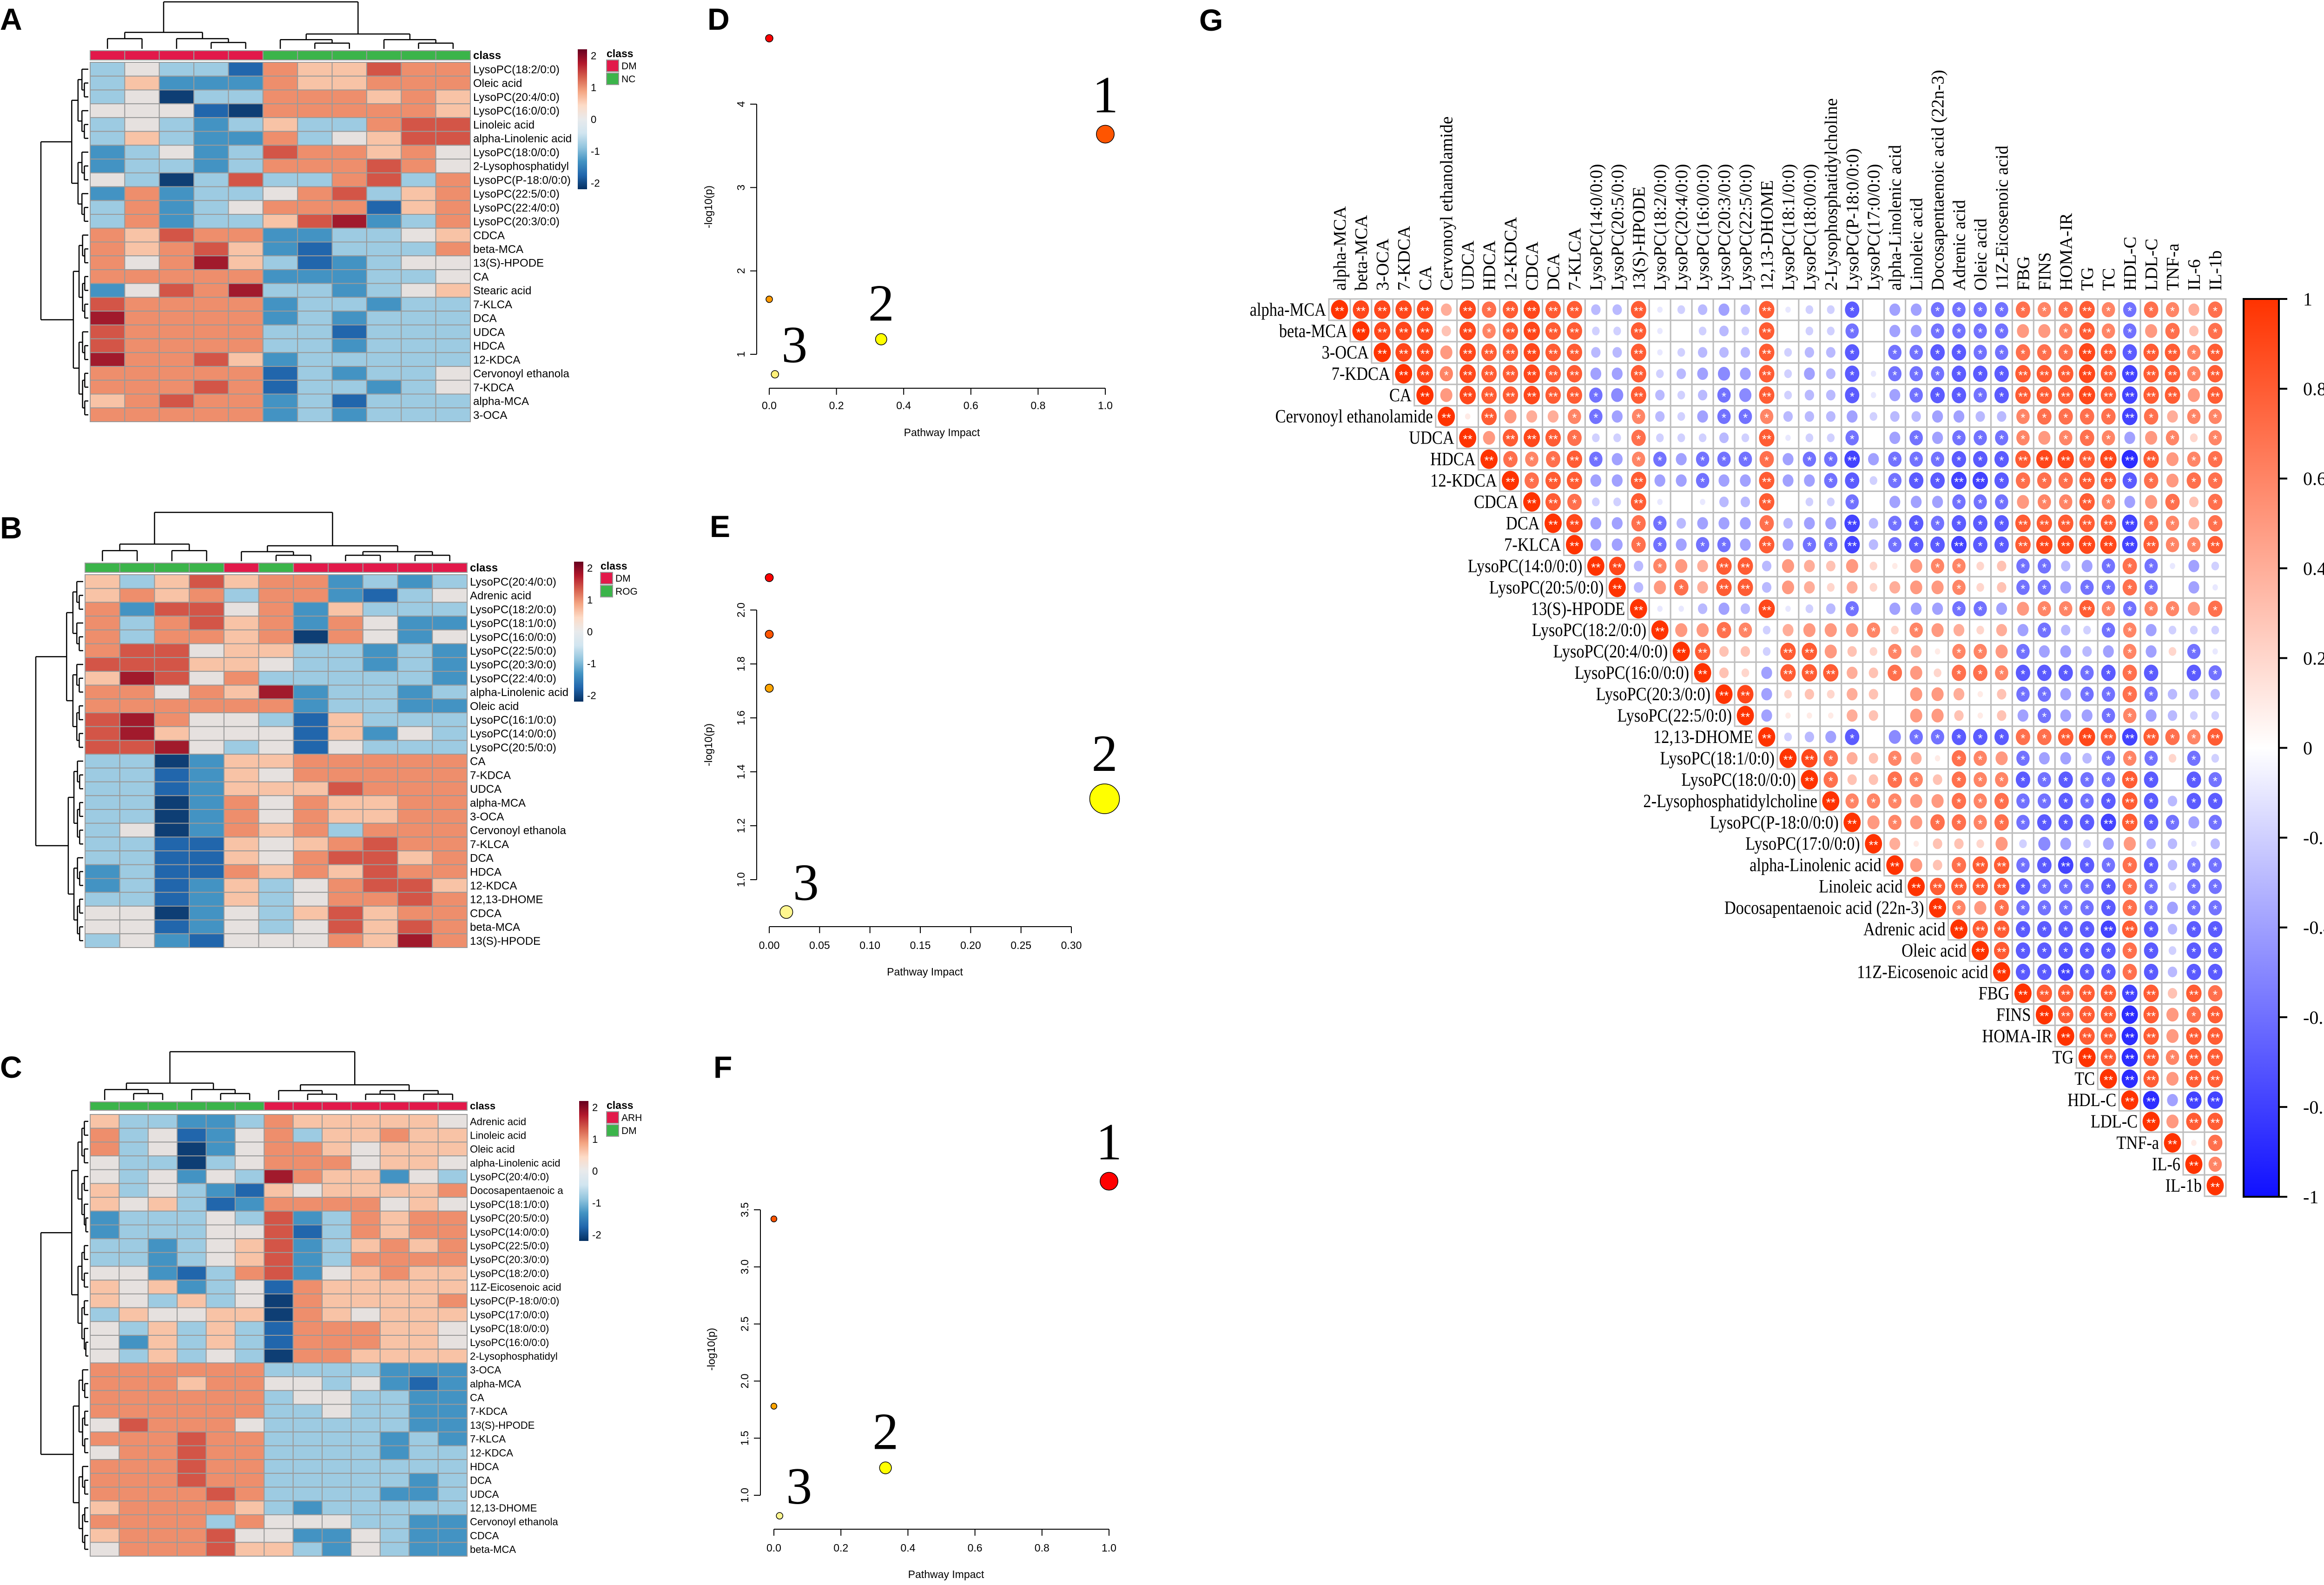 Image resolution: width=2324 pixels, height=1585 pixels. What do you see at coordinates (1660, 228) in the screenshot?
I see `corr-column-label: LysoPC(18:2/0:0)` at bounding box center [1660, 228].